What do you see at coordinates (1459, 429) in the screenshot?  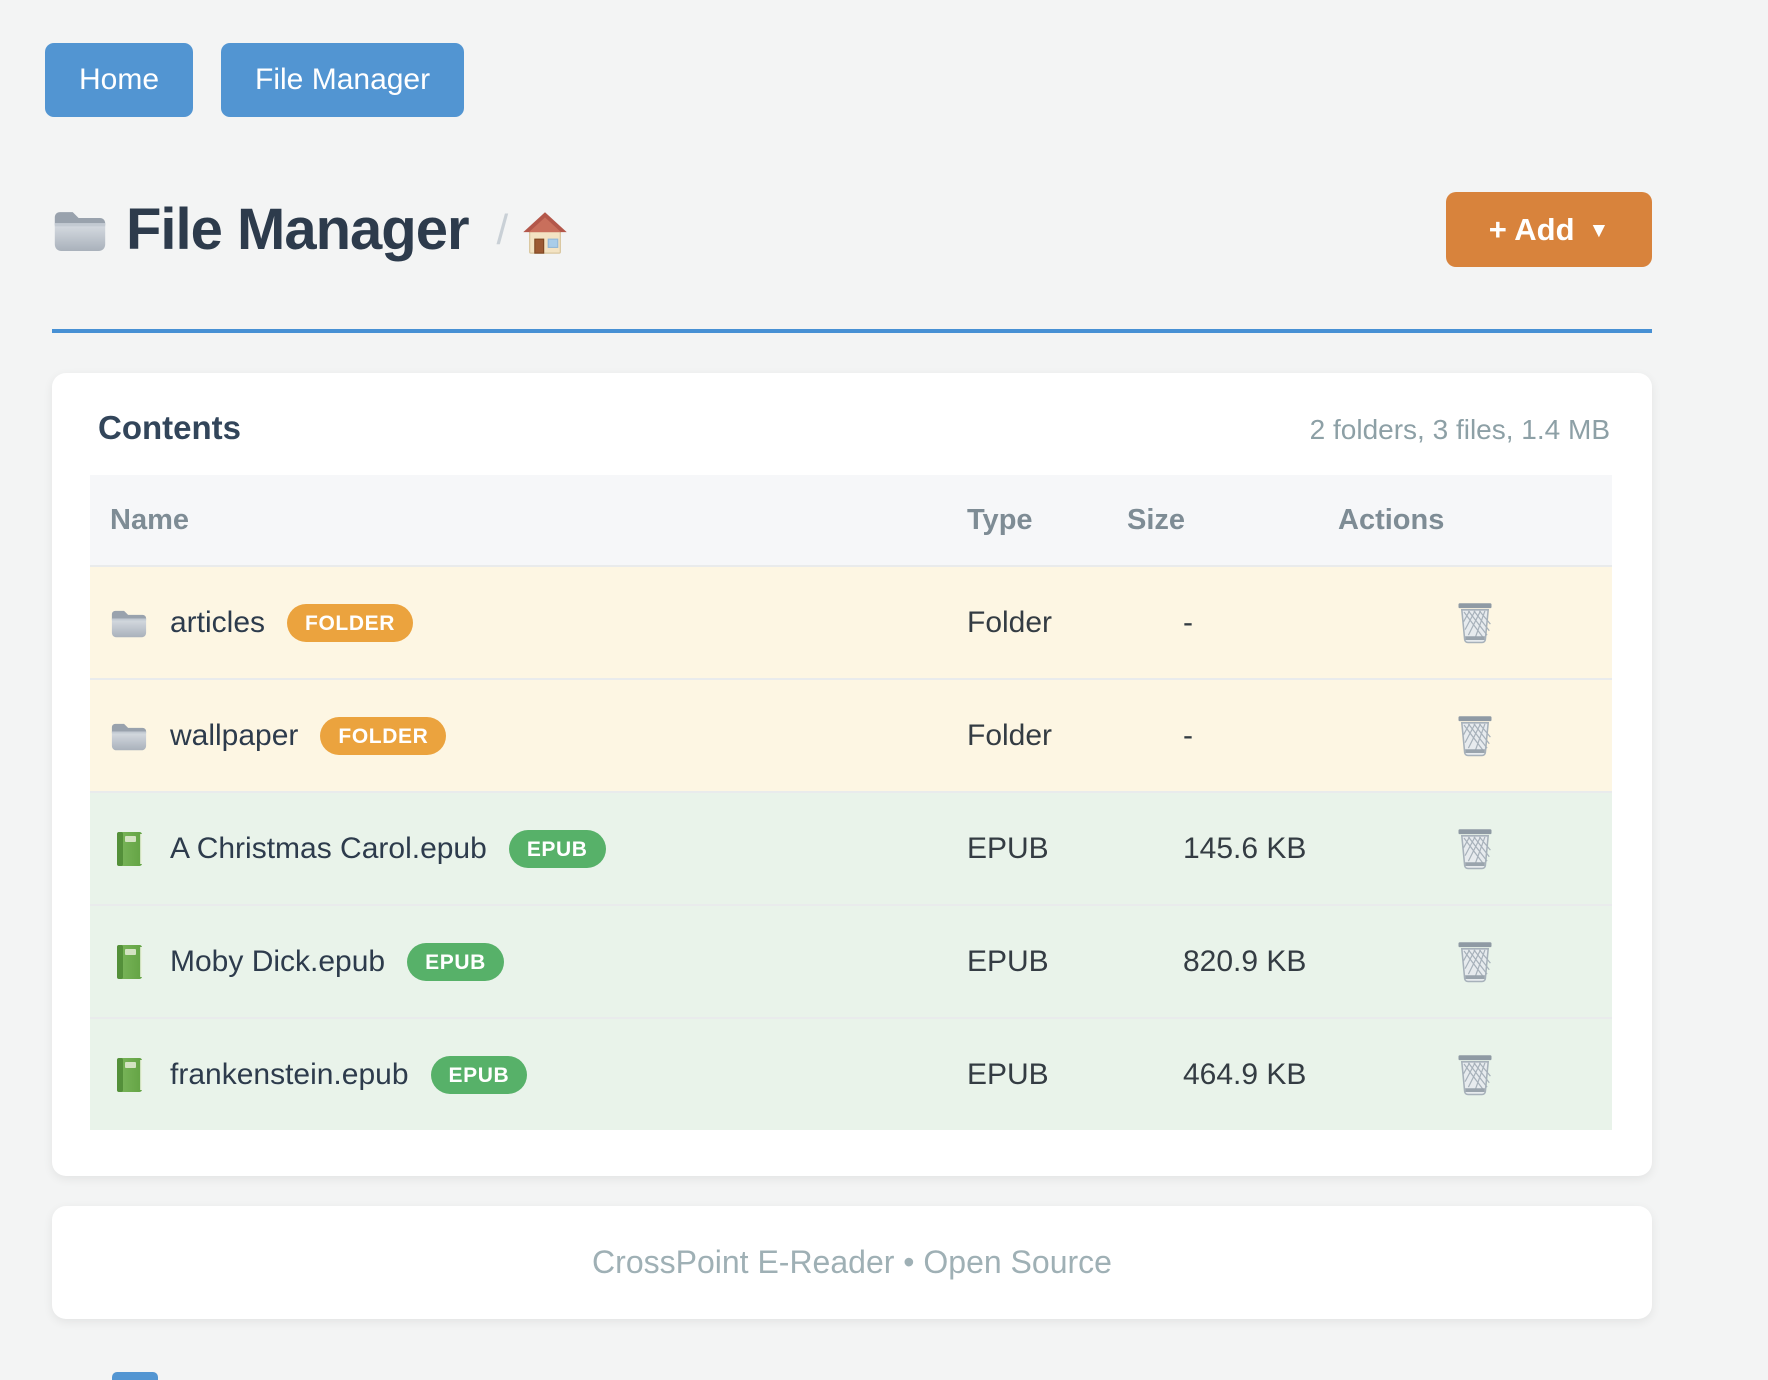 I see `contents-summary: 2 folders, 3 files, 1.4 MB` at bounding box center [1459, 429].